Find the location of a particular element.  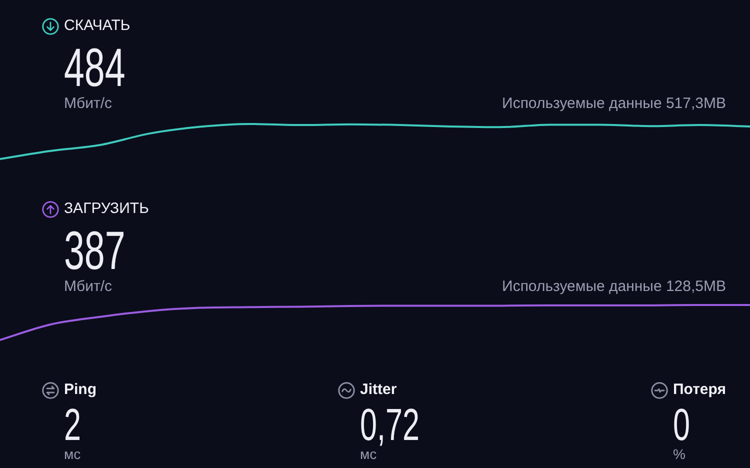

text: Используемые данные 128,5MB is located at coordinates (614, 287).